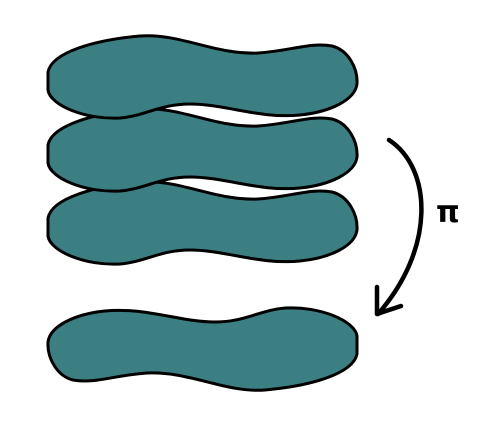 This screenshot has height=432, width=486. I want to click on rotation-arrow-curve, so click(399, 227).